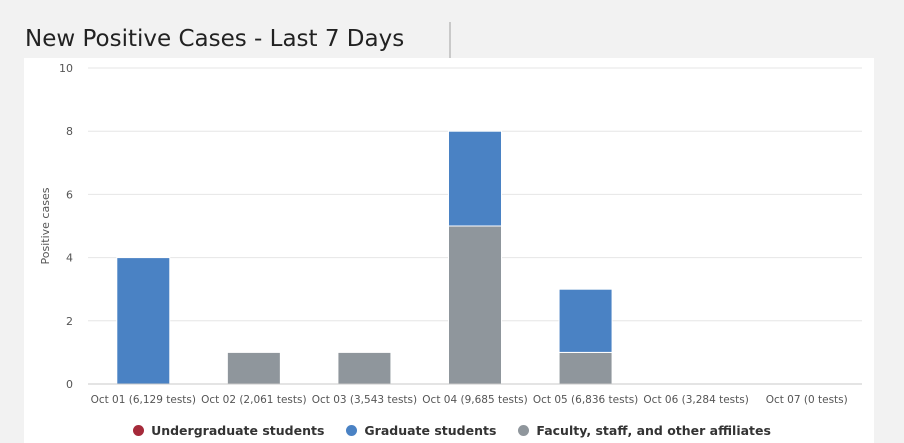  Describe the element at coordinates (69, 131) in the screenshot. I see `y-tick-label: 8` at that location.